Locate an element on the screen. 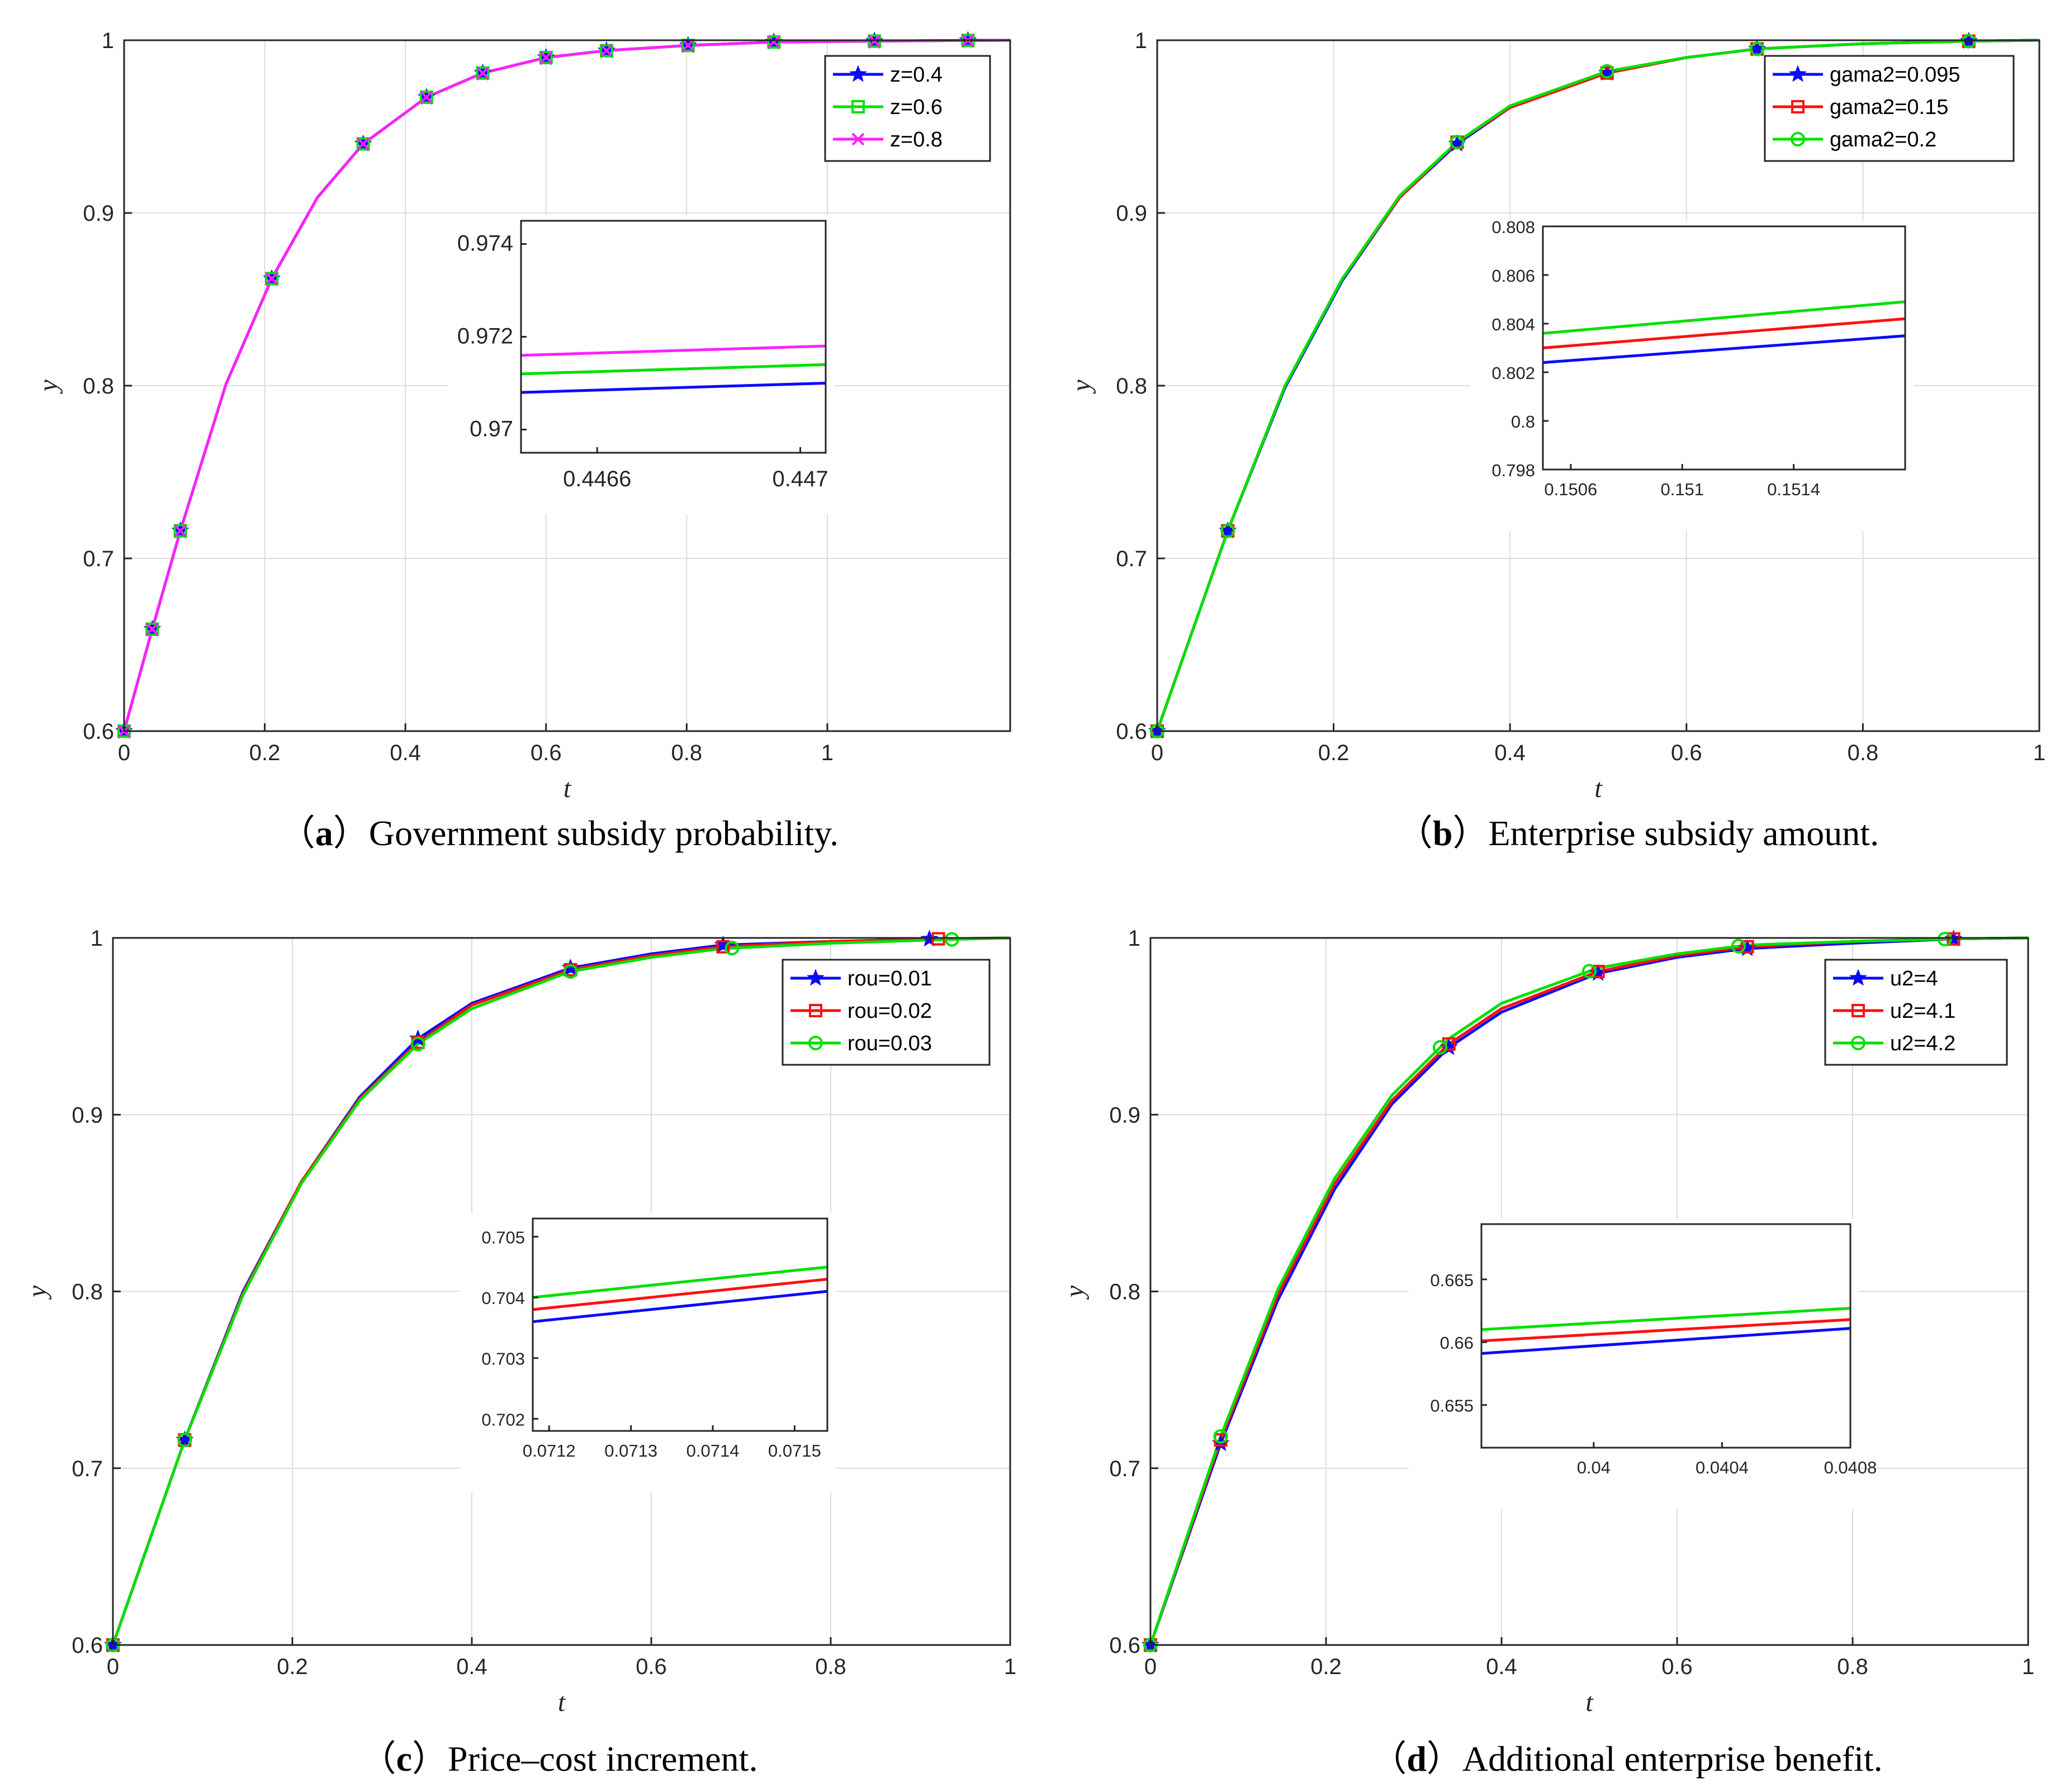 The width and height of the screenshot is (2060, 1792). inset-frame is located at coordinates (1724, 348).